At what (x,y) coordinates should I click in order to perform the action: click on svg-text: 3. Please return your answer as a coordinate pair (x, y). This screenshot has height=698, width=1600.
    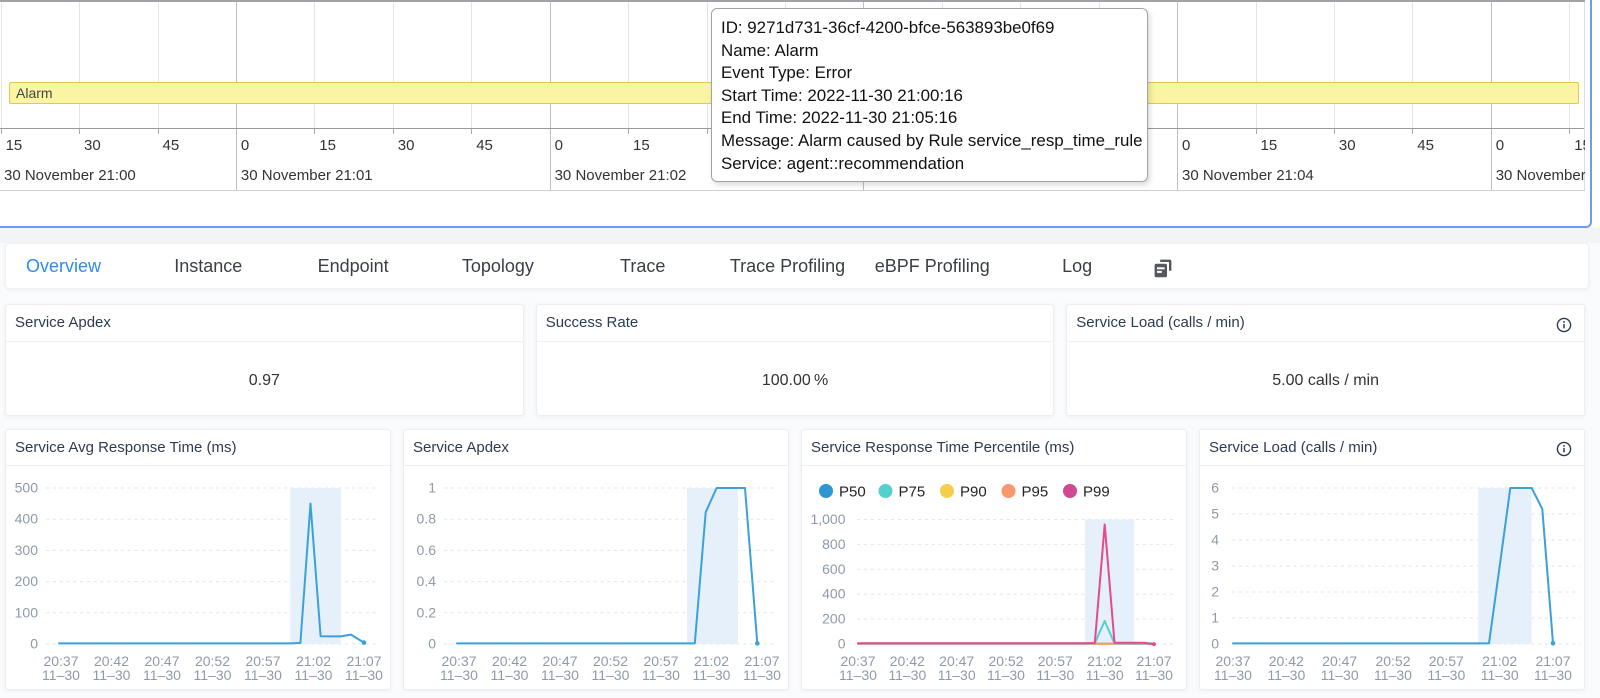
    Looking at the image, I should click on (1215, 566).